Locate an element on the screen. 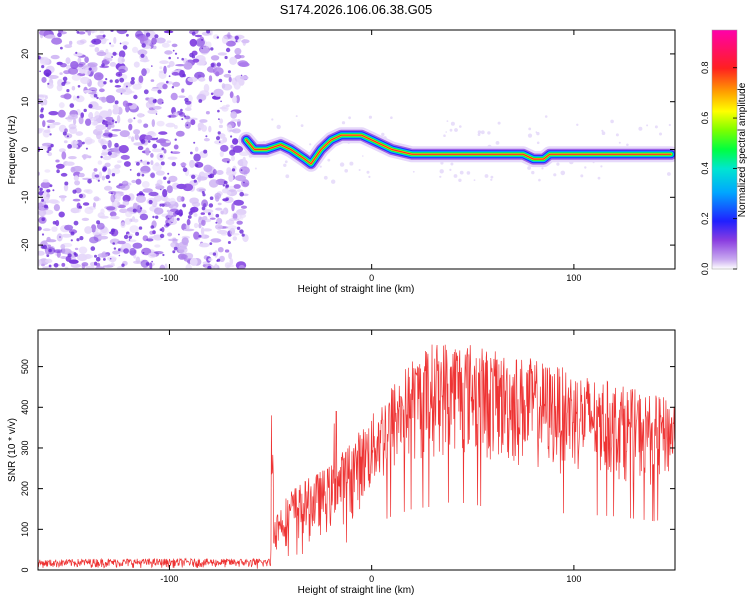  colorbar-tick-label: 0.4 is located at coordinates (705, 168).